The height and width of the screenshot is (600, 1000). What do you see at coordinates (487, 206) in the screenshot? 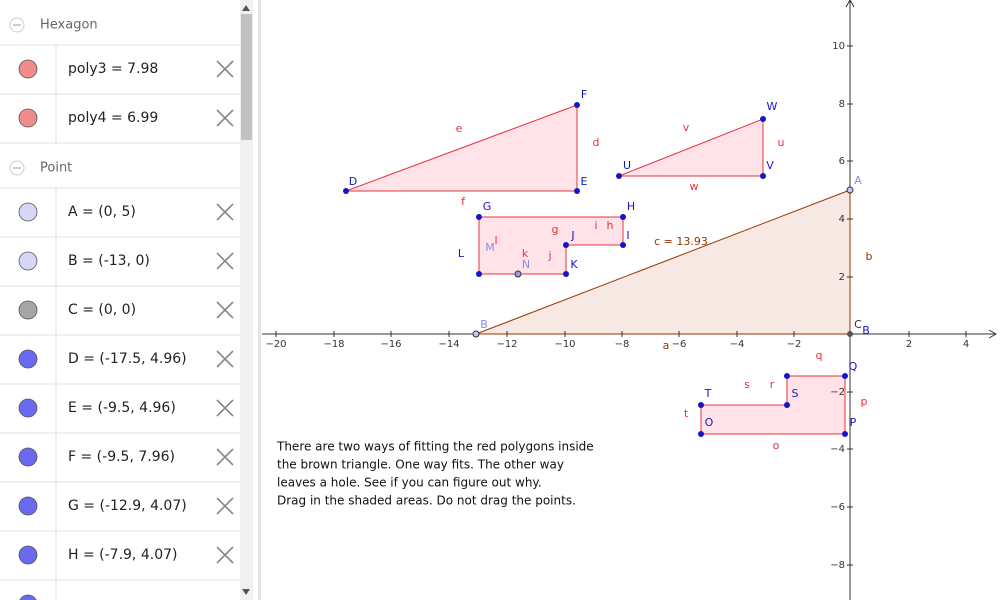
I see `point-label: G` at bounding box center [487, 206].